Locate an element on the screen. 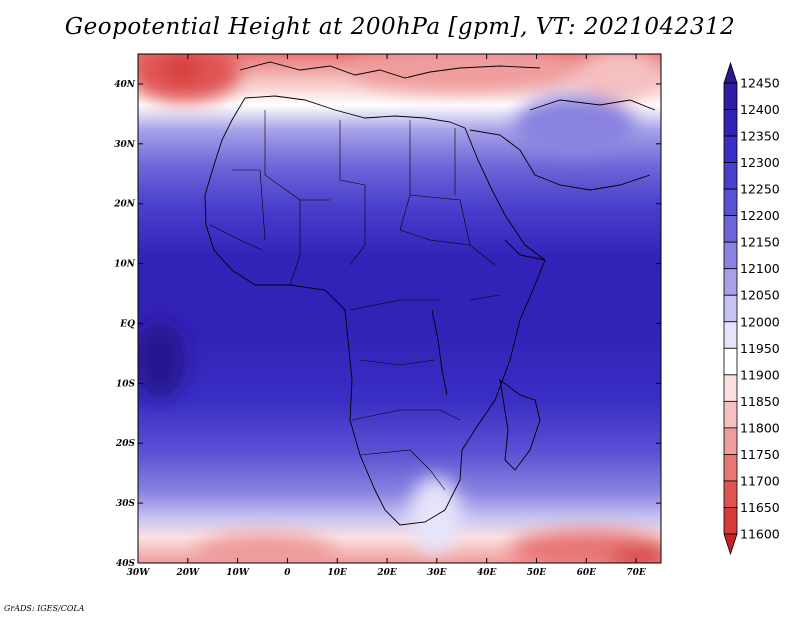  lon-tick-label: 0 is located at coordinates (287, 573).